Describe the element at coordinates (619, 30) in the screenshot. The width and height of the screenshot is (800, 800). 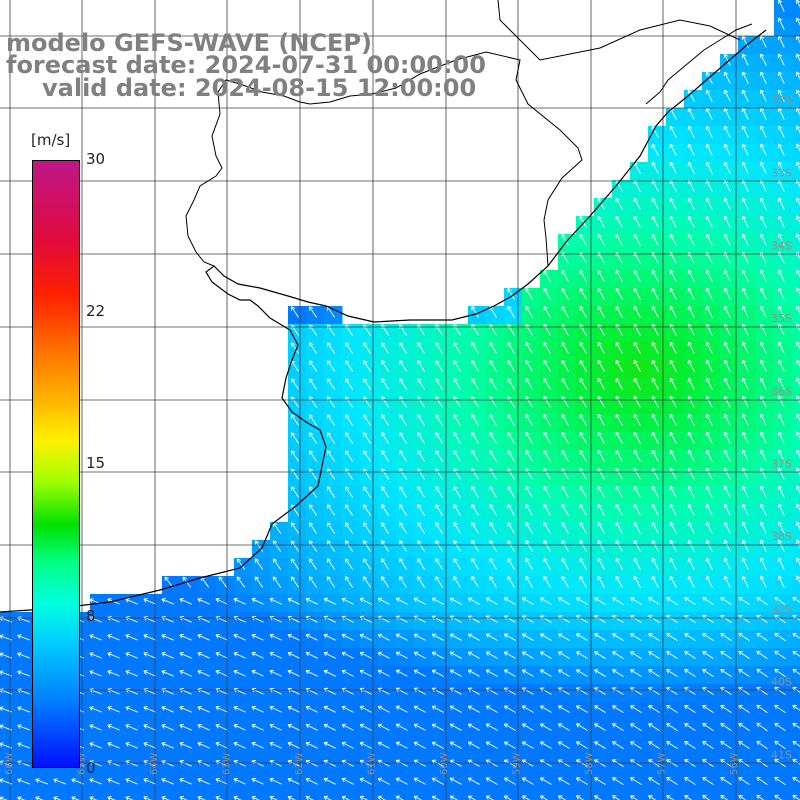
I see `border-line` at that location.